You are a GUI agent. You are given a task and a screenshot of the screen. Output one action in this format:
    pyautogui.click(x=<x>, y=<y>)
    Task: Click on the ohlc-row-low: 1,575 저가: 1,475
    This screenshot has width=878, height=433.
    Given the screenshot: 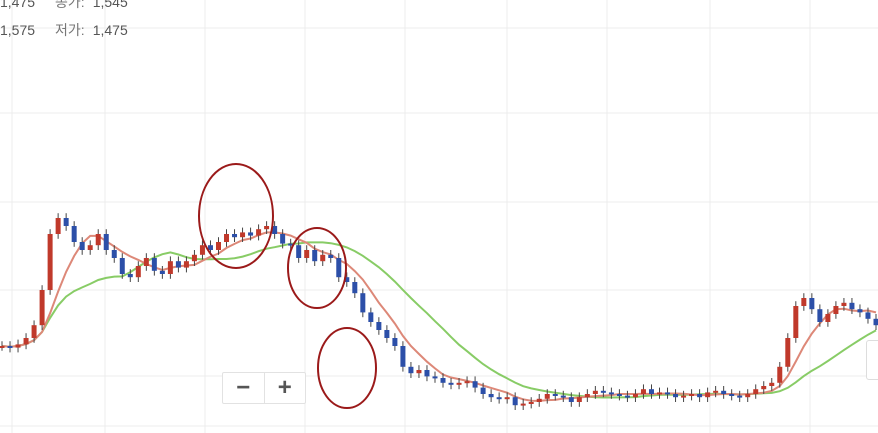 What is the action you would take?
    pyautogui.click(x=64, y=30)
    